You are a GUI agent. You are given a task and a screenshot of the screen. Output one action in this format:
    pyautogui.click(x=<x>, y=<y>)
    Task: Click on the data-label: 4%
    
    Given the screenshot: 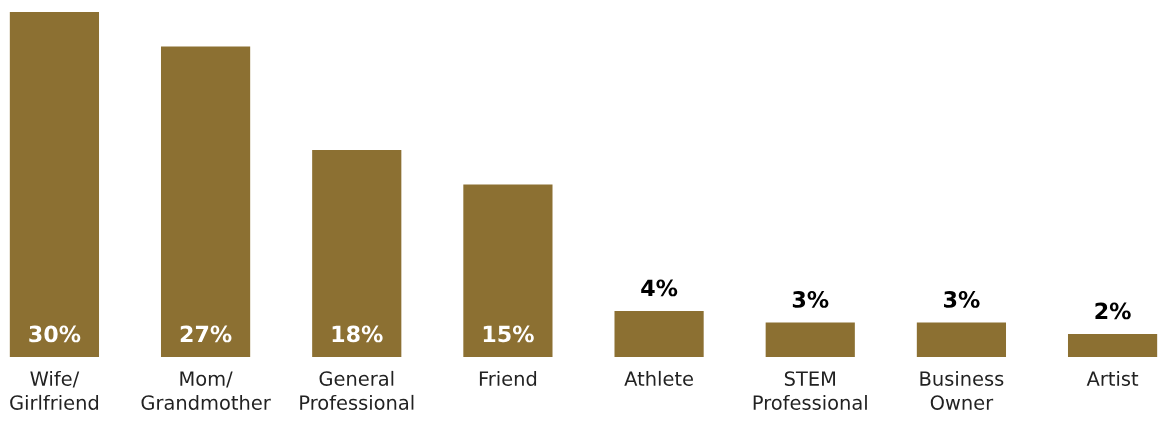 What is the action you would take?
    pyautogui.click(x=659, y=288)
    